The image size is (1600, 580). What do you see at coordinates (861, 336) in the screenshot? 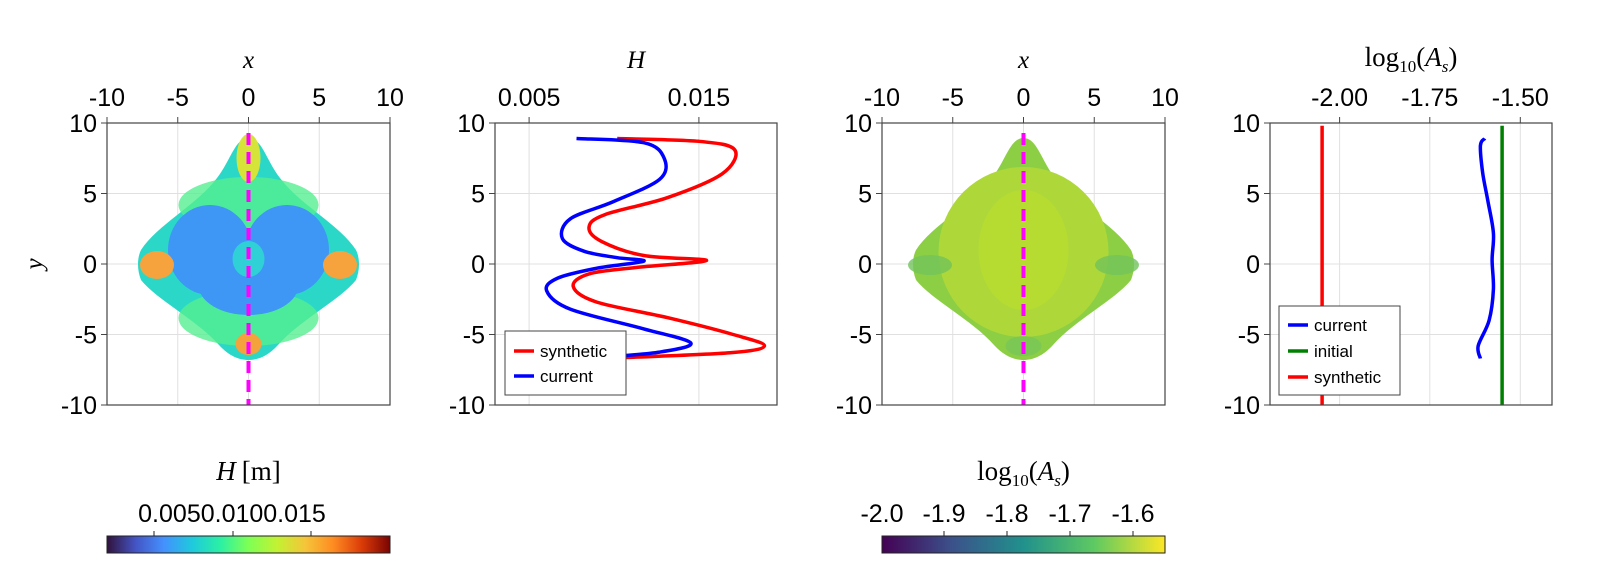
I see `panel-3-ytick-label: -5` at bounding box center [861, 336].